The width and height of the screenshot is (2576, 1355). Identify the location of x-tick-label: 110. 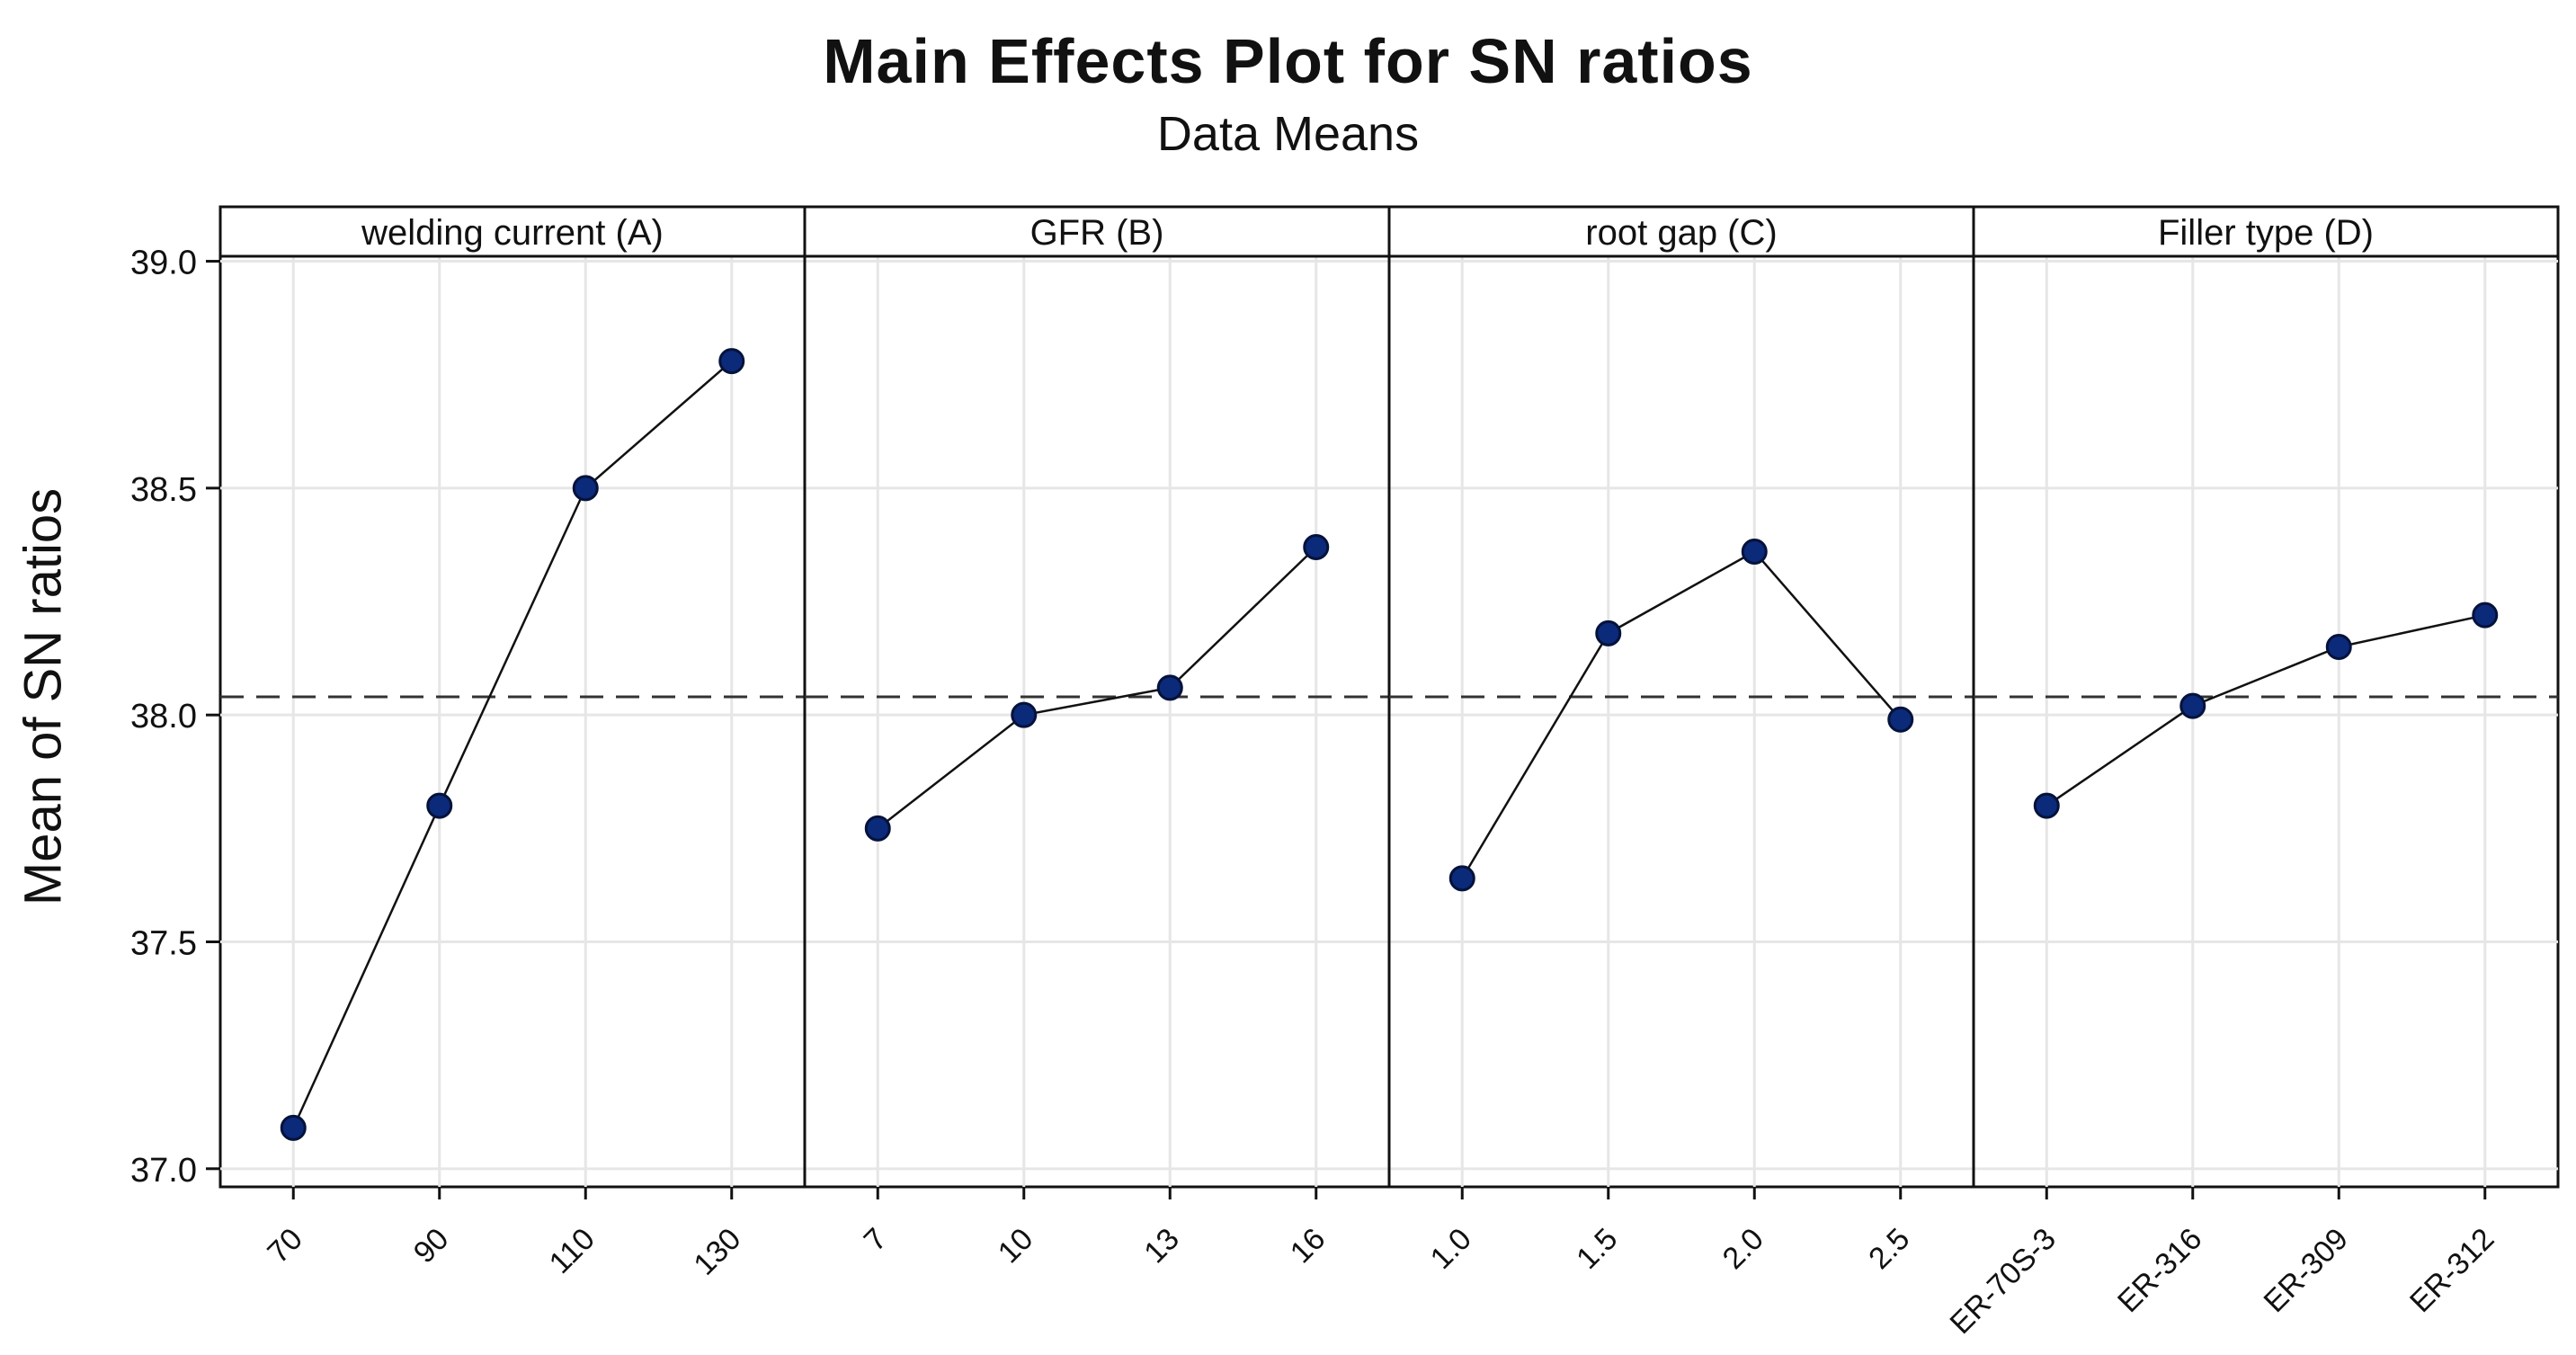
(572, 1251).